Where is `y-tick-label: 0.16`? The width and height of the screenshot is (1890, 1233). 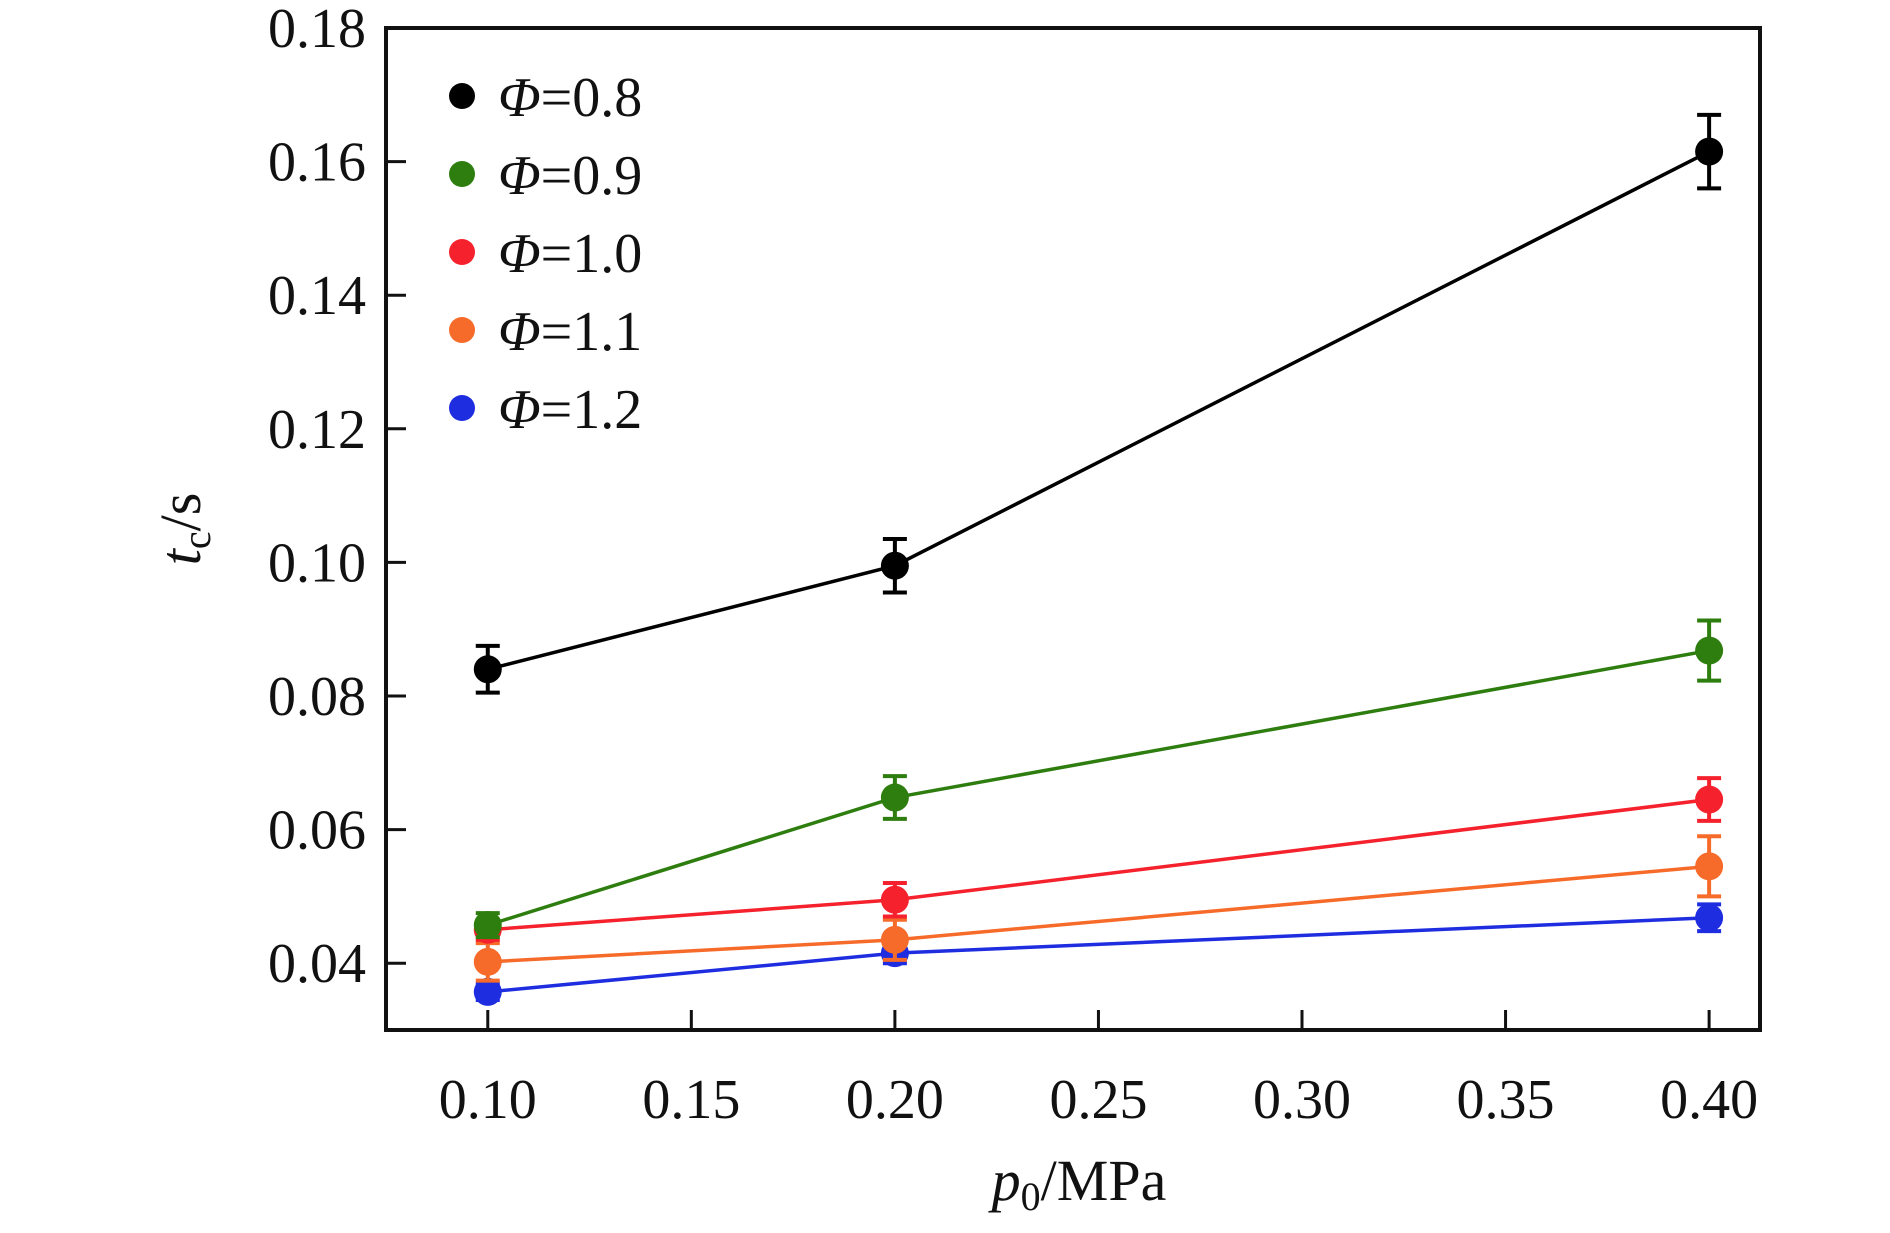
y-tick-label: 0.16 is located at coordinates (317, 163).